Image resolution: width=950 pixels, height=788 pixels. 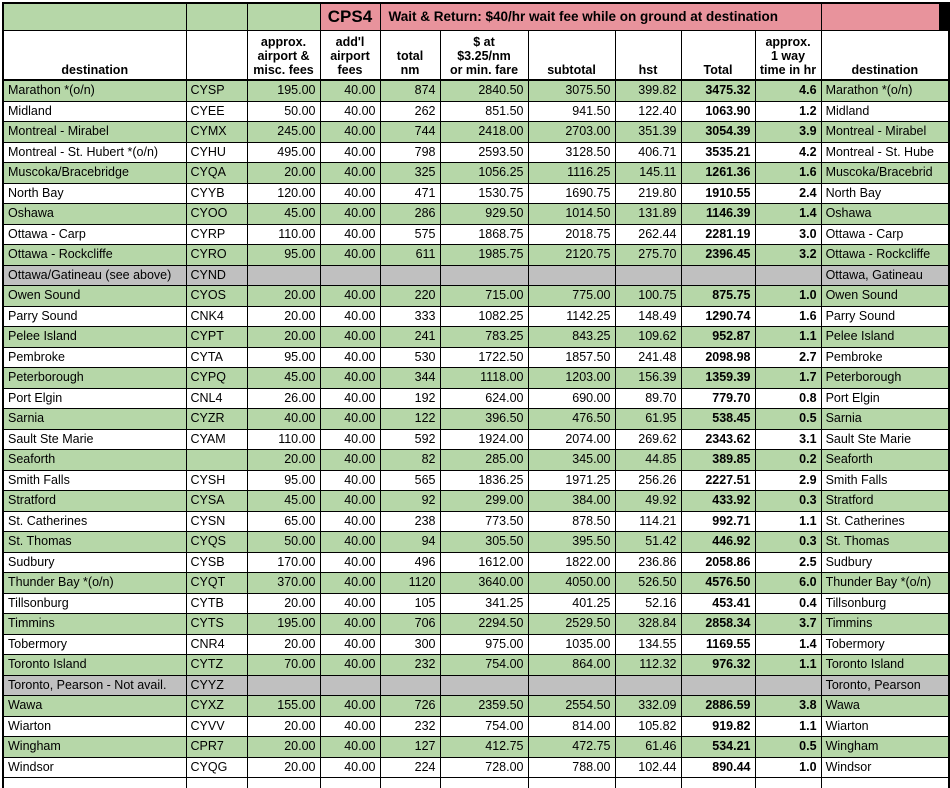 I want to click on cell-airport-fees: 370.00, so click(x=283, y=583).